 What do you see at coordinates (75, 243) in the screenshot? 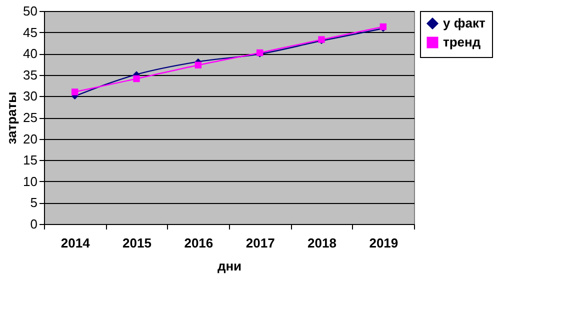
I see `x-tick-label: 2014` at bounding box center [75, 243].